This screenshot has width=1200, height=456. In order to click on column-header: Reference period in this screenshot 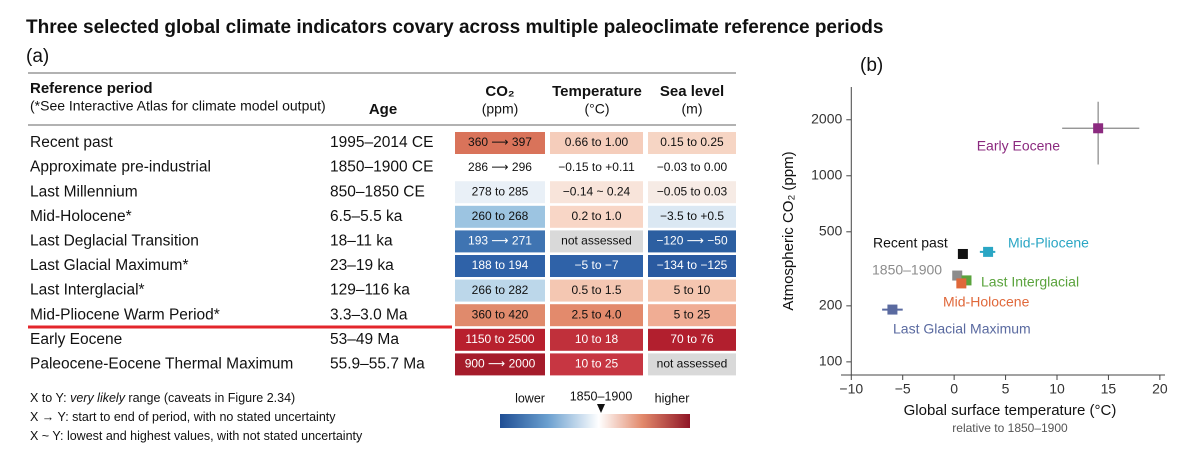, I will do `click(91, 88)`.